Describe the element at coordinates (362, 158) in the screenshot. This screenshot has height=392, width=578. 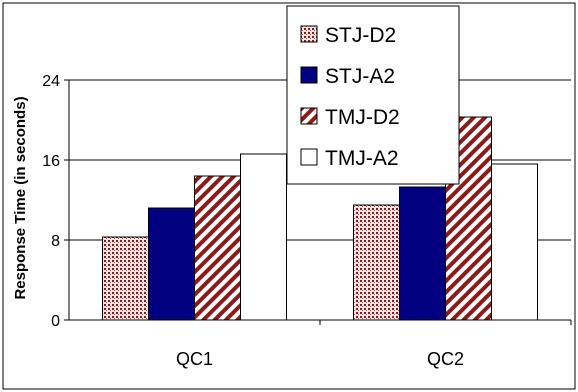
I see `legend-label: TMJ-A2` at that location.